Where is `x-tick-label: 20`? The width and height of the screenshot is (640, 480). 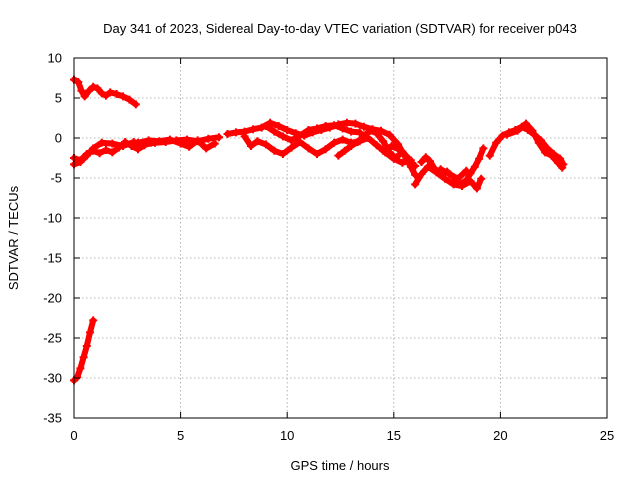
x-tick-label: 20 is located at coordinates (500, 435).